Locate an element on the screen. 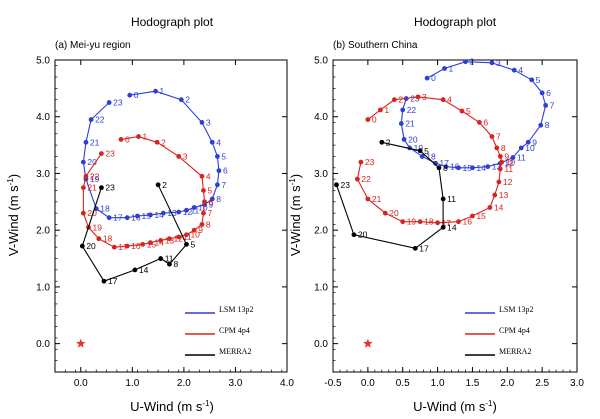  point-hour-label: 2 is located at coordinates (400, 100).